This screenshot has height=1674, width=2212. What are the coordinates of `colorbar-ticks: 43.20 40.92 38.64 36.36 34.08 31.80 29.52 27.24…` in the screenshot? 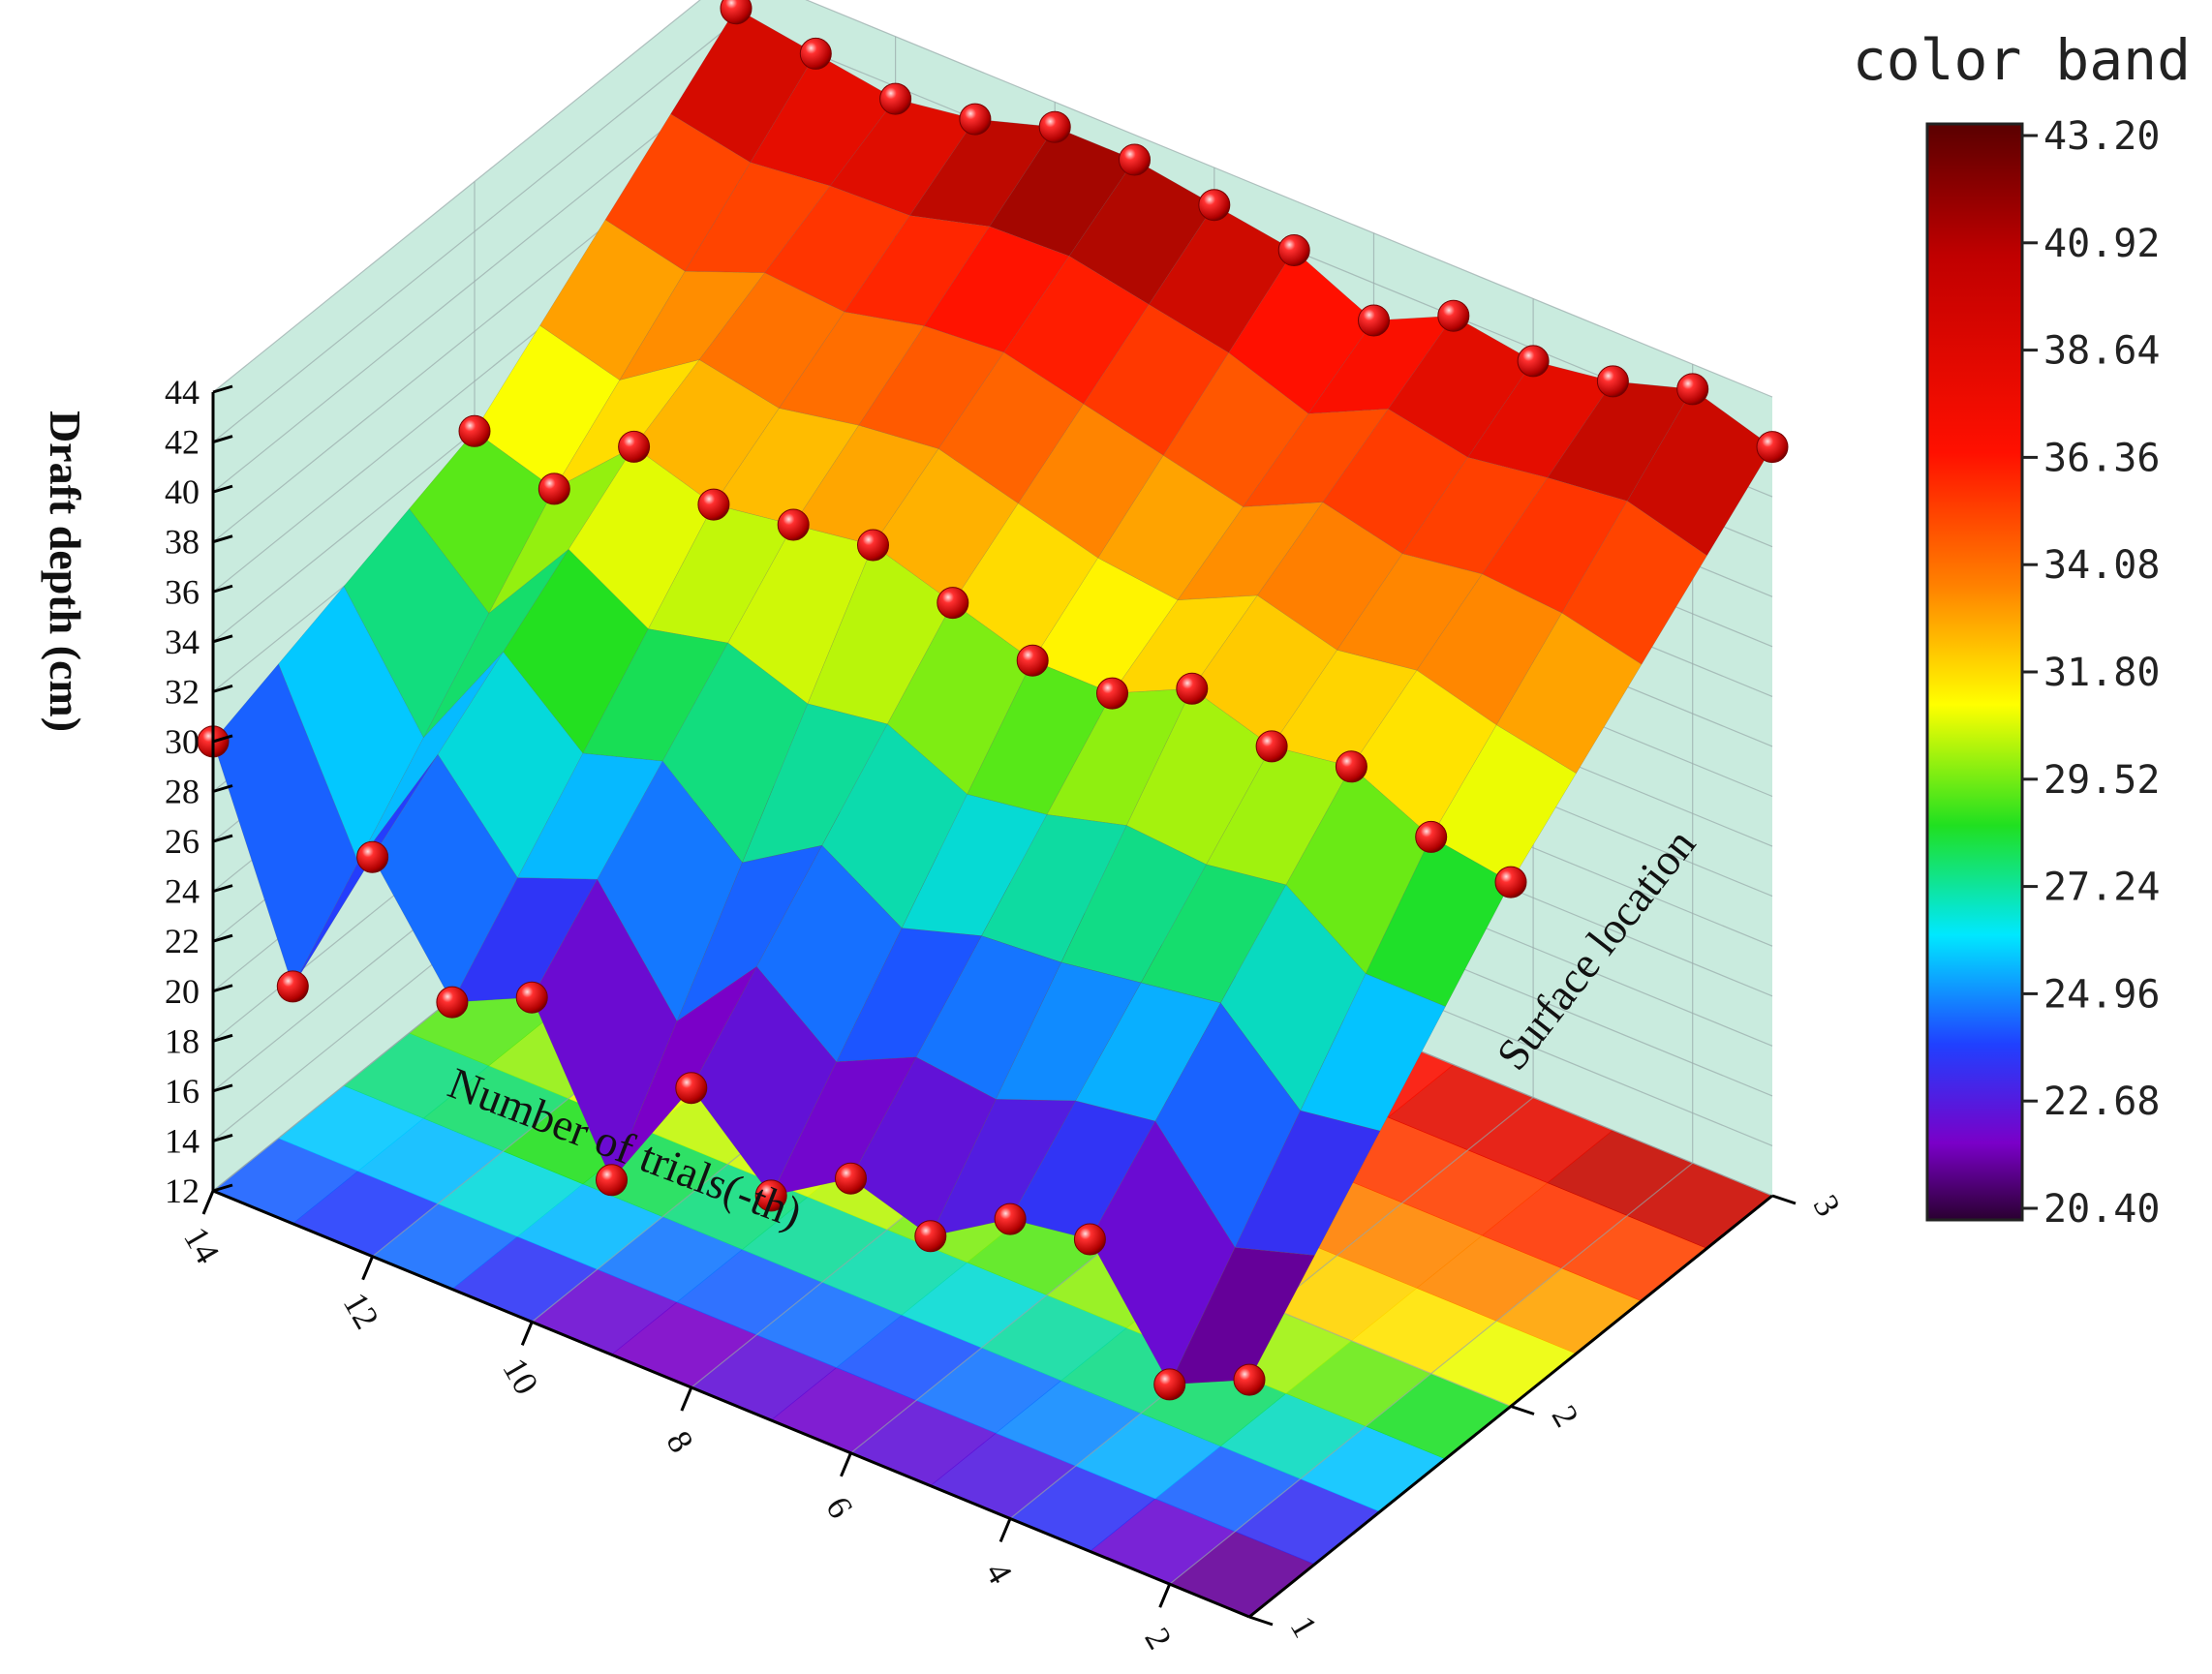 It's located at (2091, 673).